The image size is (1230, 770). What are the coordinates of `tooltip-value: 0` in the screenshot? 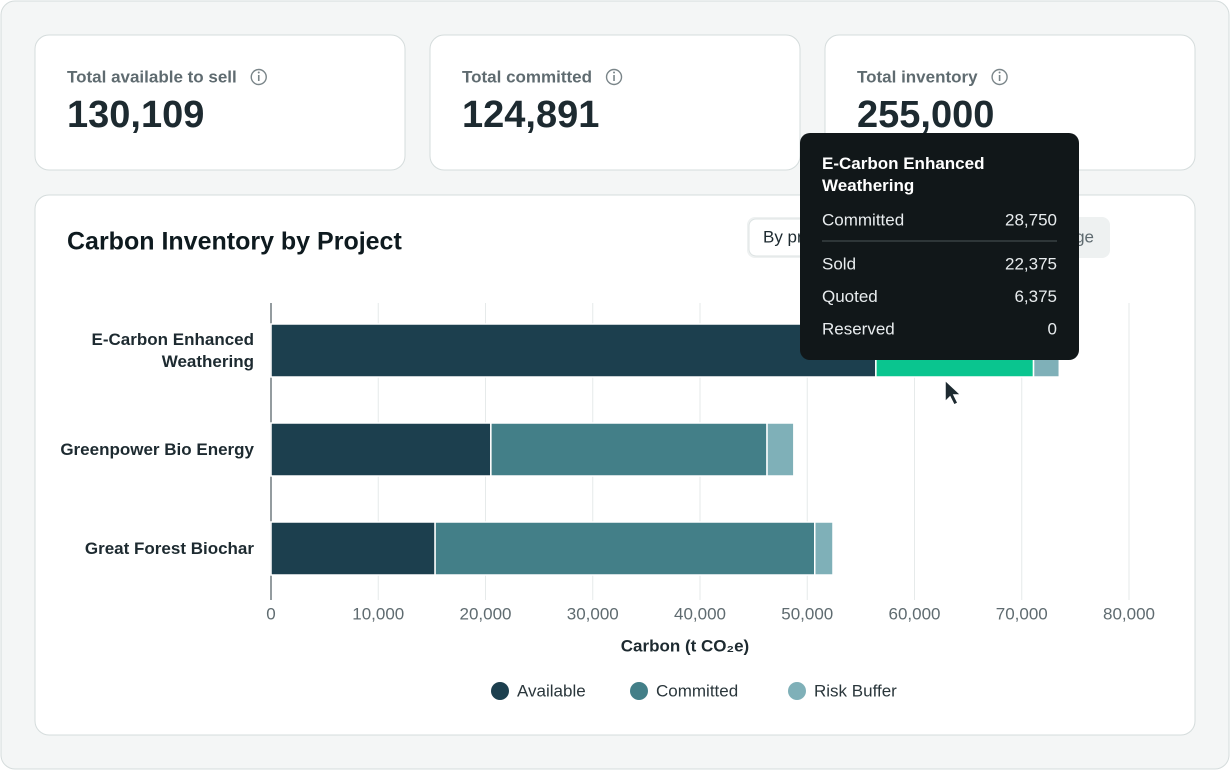 It's located at (1052, 328).